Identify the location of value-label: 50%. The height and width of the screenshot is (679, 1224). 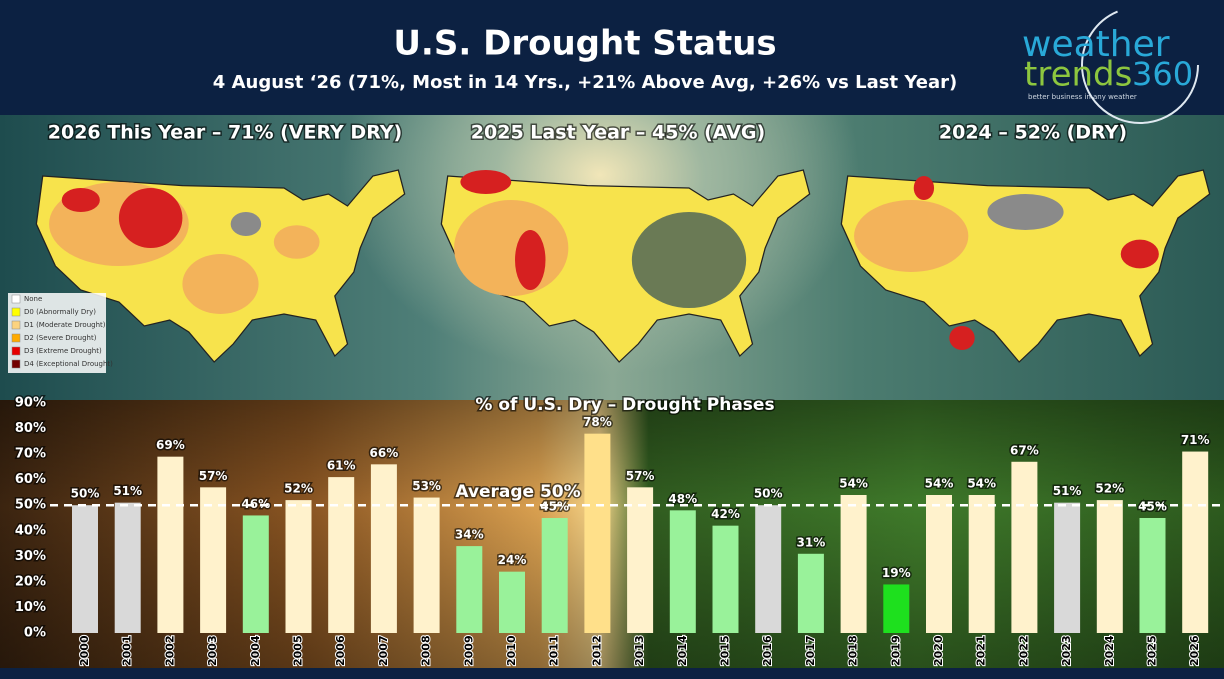
(768, 494).